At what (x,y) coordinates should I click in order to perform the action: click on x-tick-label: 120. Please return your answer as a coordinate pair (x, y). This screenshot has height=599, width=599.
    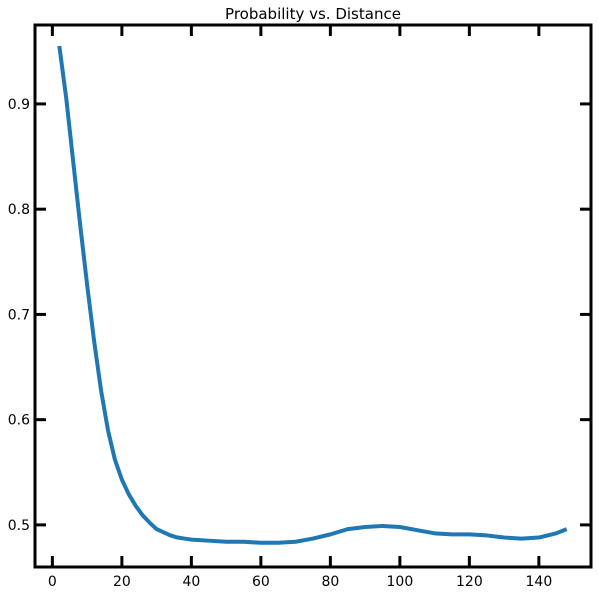
    Looking at the image, I should click on (469, 582).